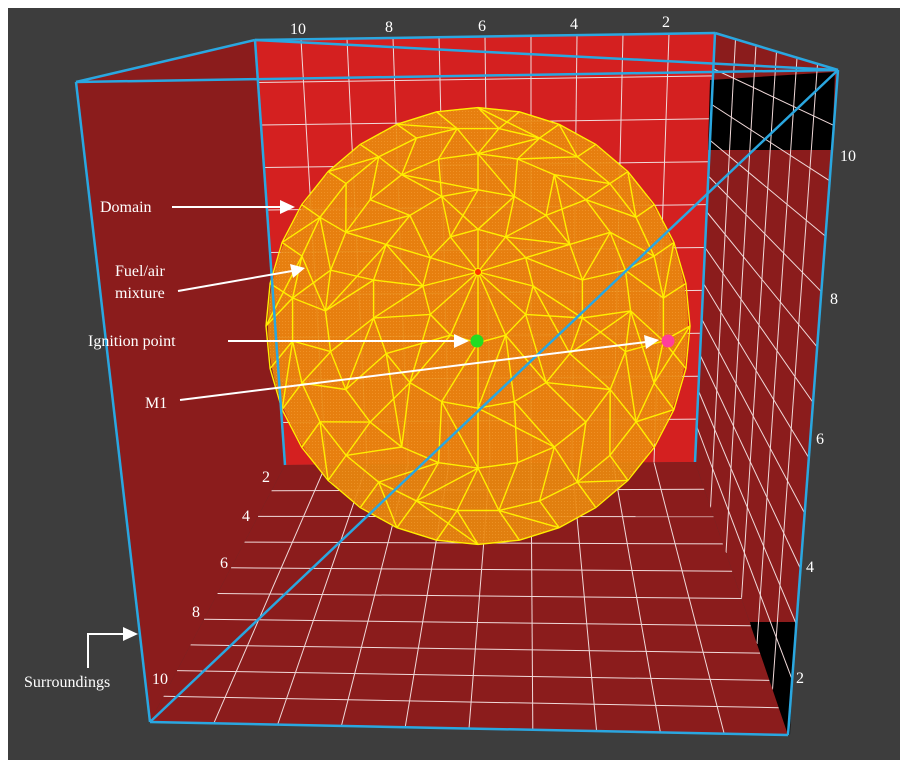  I want to click on label-fuel-air-line2: mixture, so click(140, 293).